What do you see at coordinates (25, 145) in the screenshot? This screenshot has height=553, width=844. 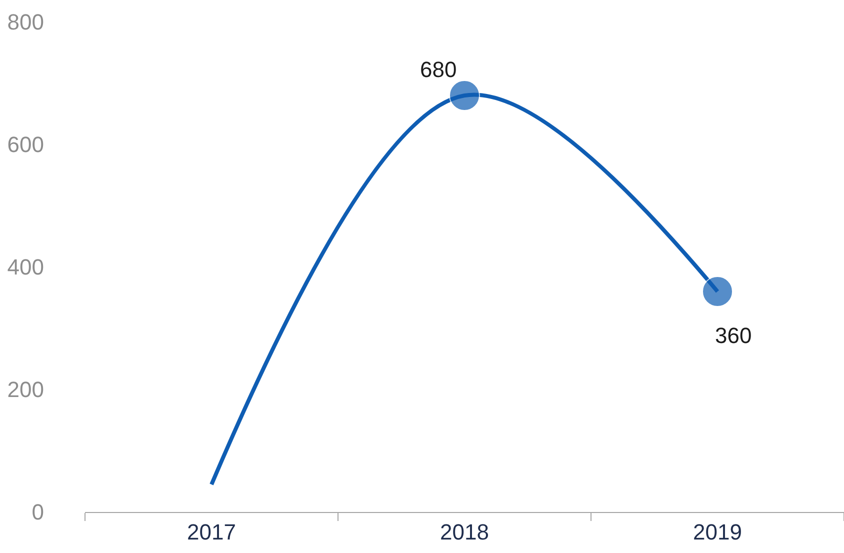 I see `y-tick-label: 600` at bounding box center [25, 145].